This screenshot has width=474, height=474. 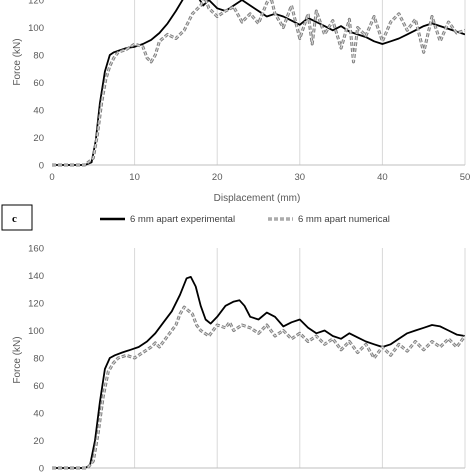 I want to click on chart-bottom-ylabel: Force (kN), so click(x=17, y=359).